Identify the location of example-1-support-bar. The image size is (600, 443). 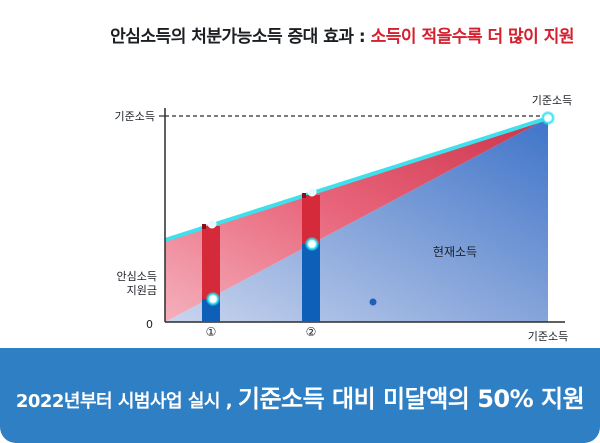
(211, 262).